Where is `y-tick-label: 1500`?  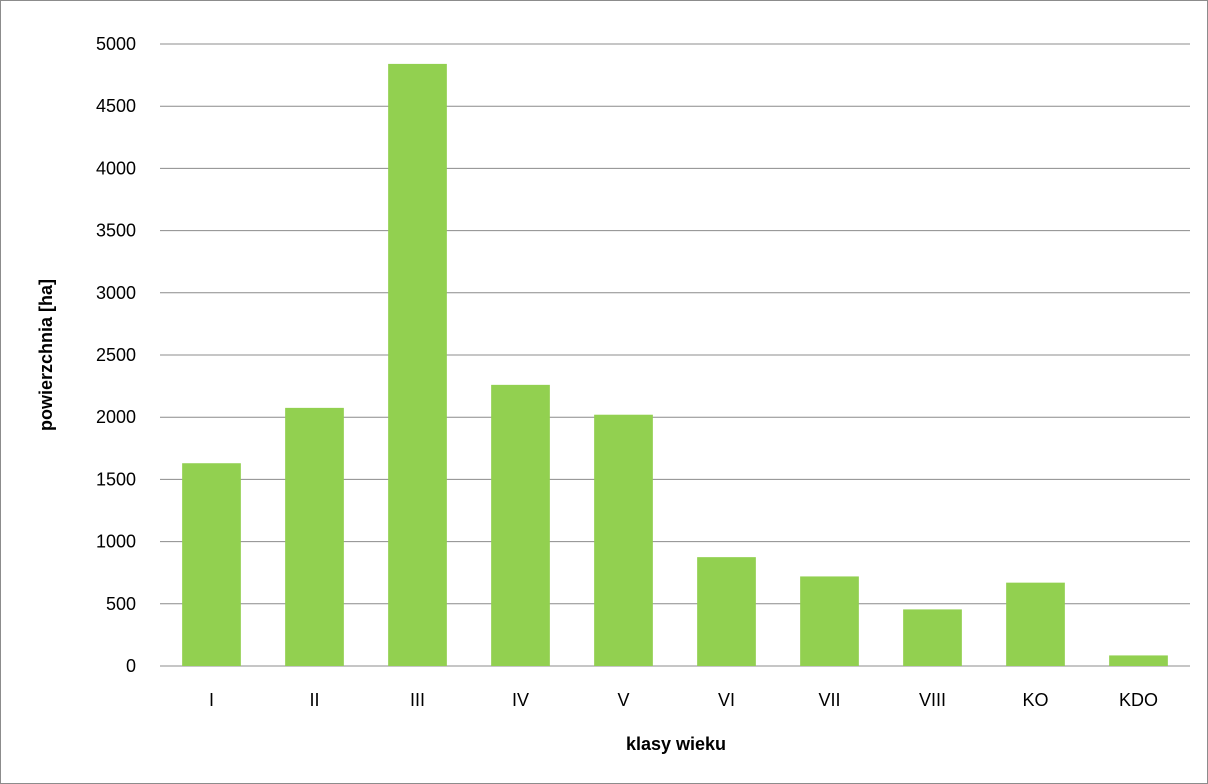 y-tick-label: 1500 is located at coordinates (116, 479).